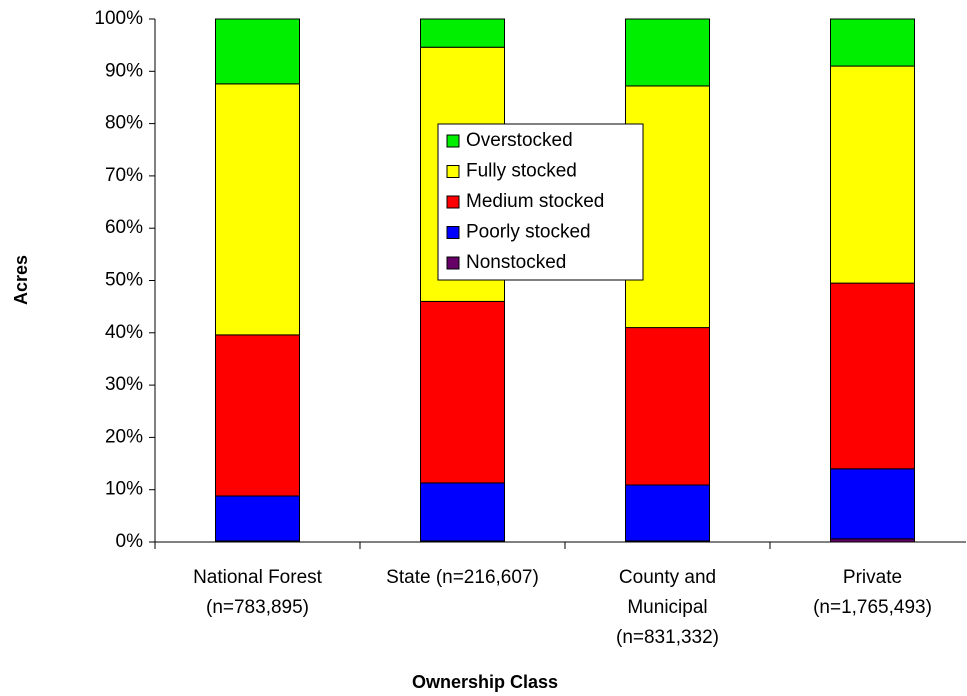 Image resolution: width=967 pixels, height=696 pixels. Describe the element at coordinates (485, 682) in the screenshot. I see `x-axis-title: Ownership Class` at that location.